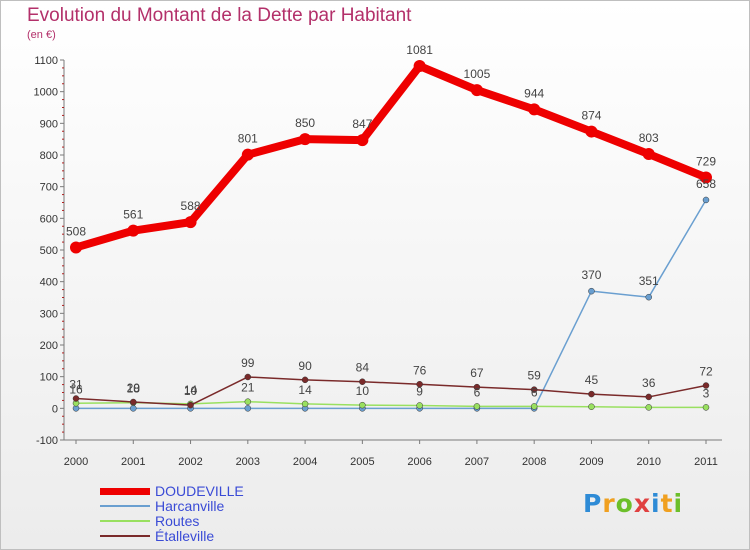  What do you see at coordinates (47, 441) in the screenshot?
I see `y-tick-label: -100` at bounding box center [47, 441].